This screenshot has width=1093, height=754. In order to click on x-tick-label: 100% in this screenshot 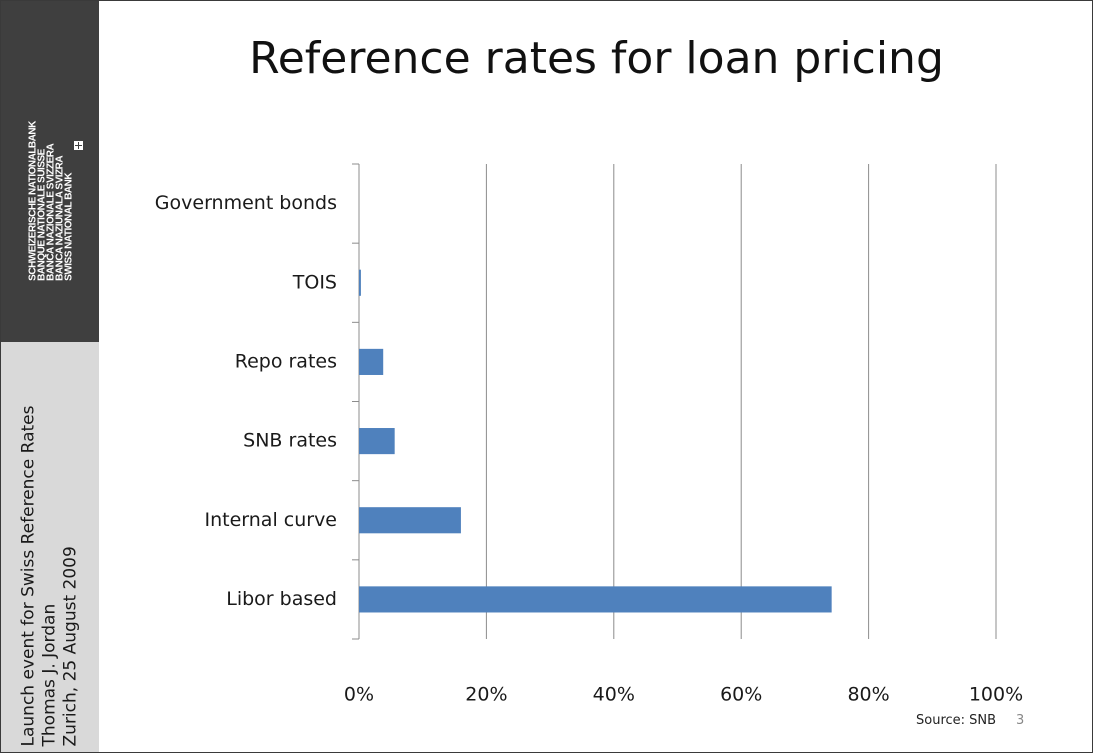, I will do `click(996, 695)`.